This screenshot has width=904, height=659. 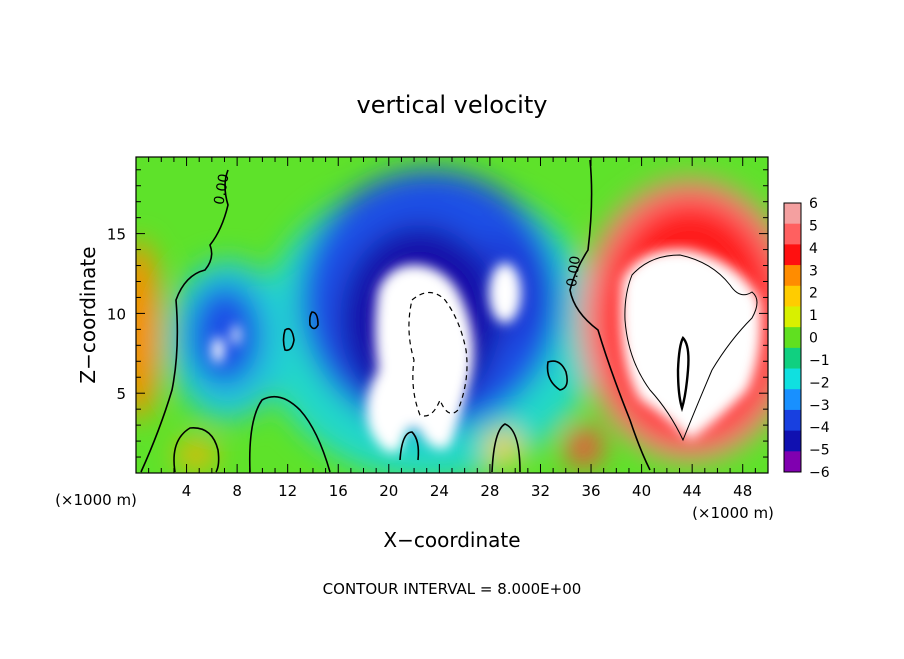 I want to click on x-tick-label: 20, so click(x=388, y=491).